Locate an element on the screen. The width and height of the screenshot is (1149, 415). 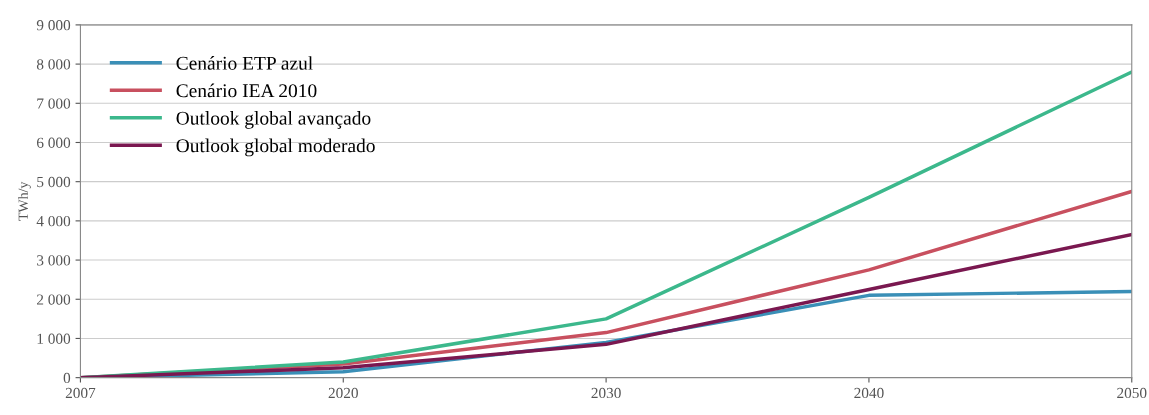
x-tick-label: 2040 is located at coordinates (869, 393).